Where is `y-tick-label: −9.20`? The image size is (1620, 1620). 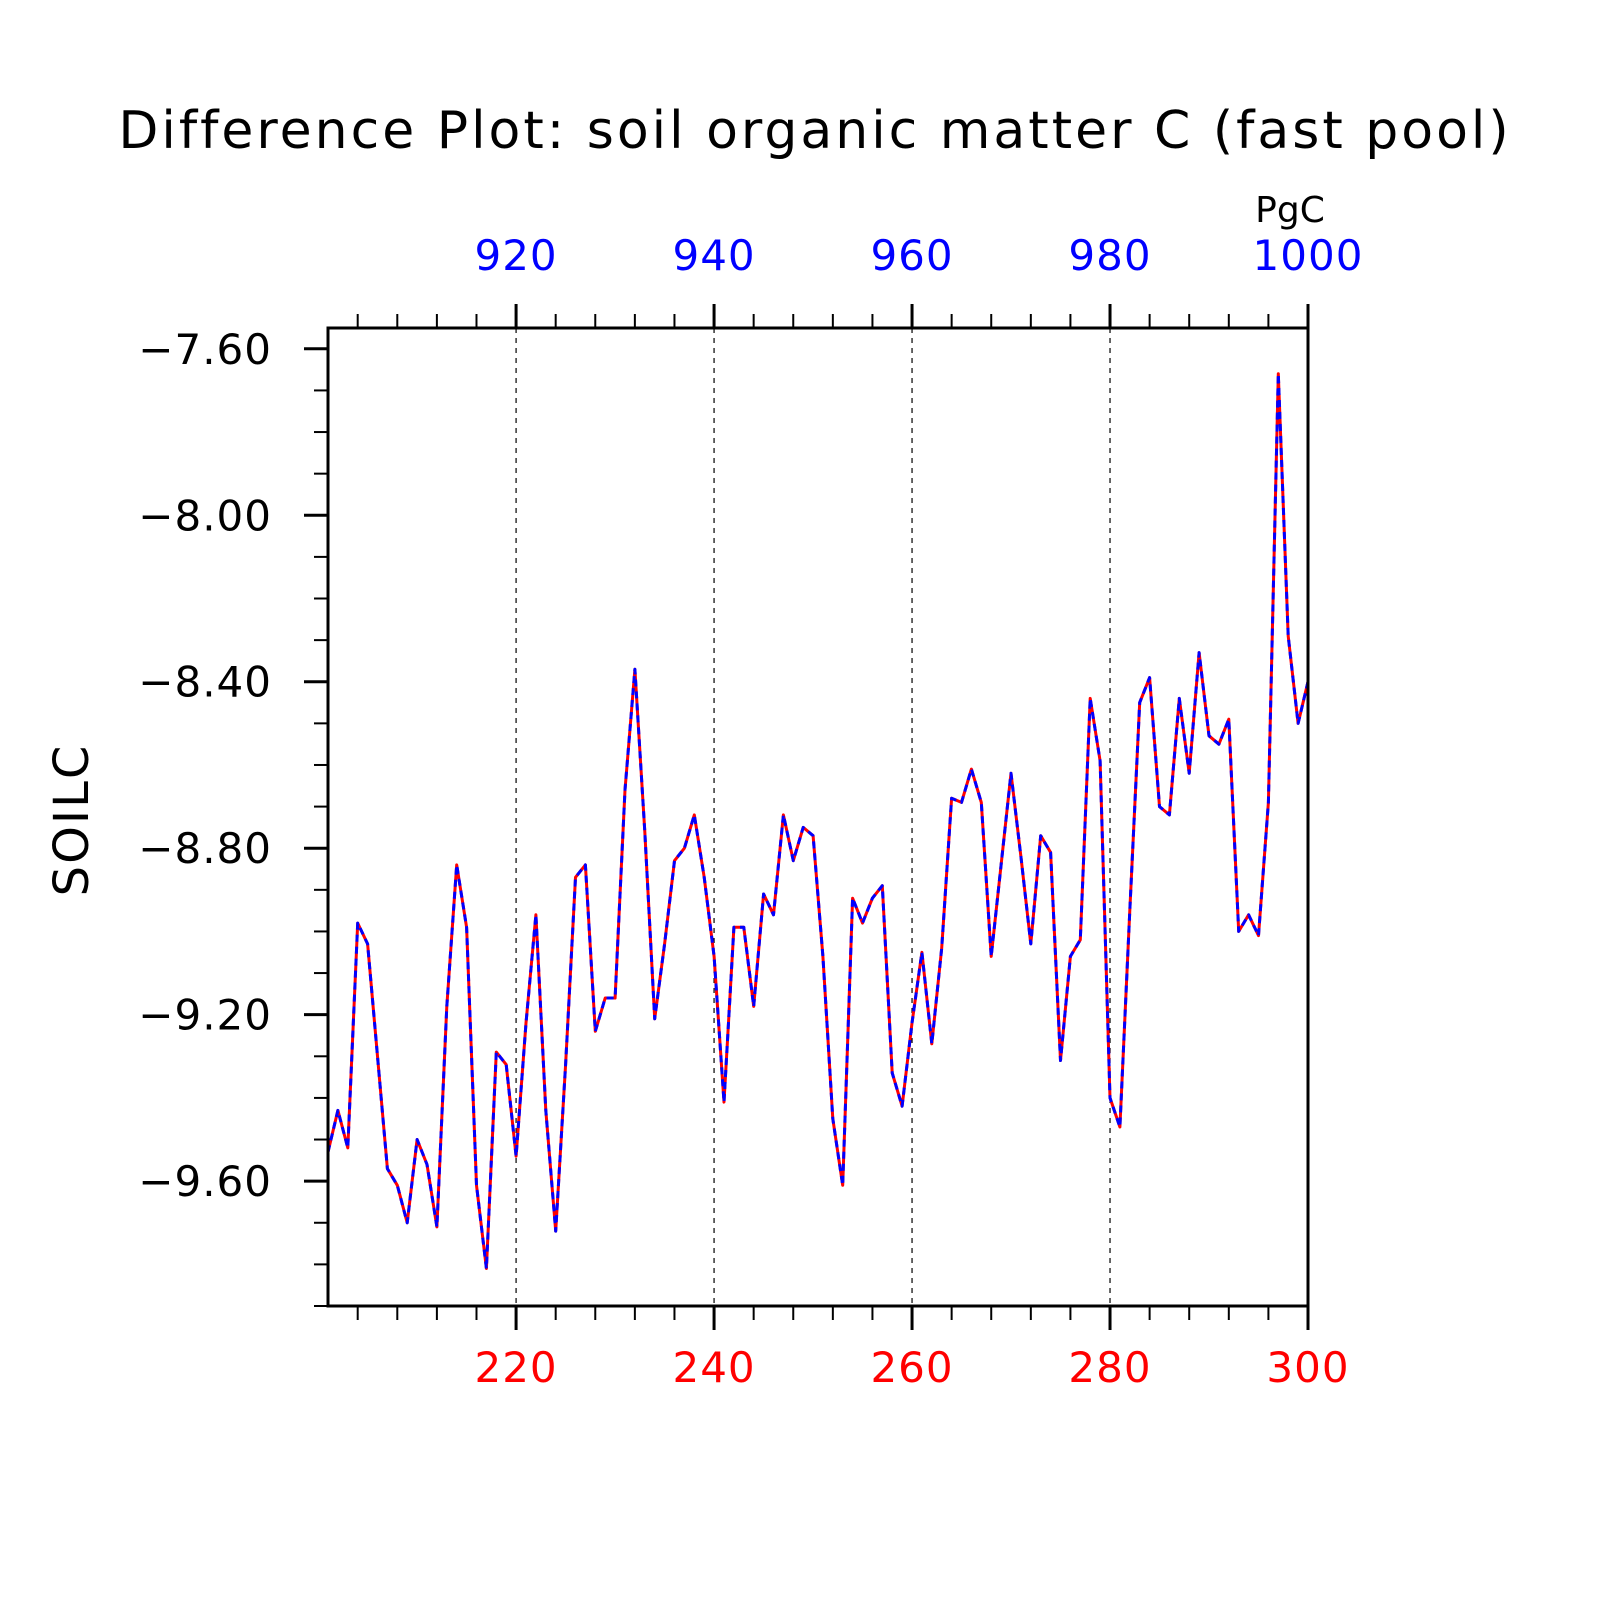
y-tick-label: −9.20 is located at coordinates (205, 1015).